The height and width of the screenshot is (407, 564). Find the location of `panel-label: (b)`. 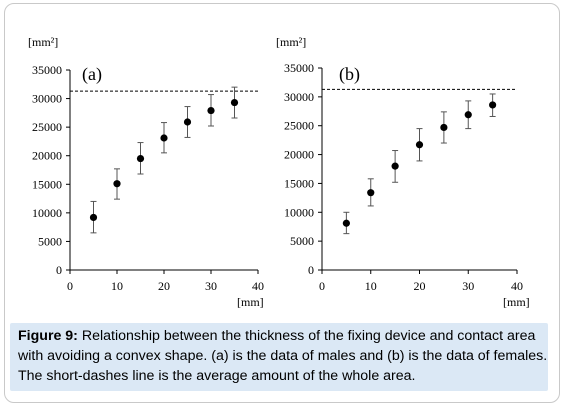

panel-label: (b) is located at coordinates (349, 74).